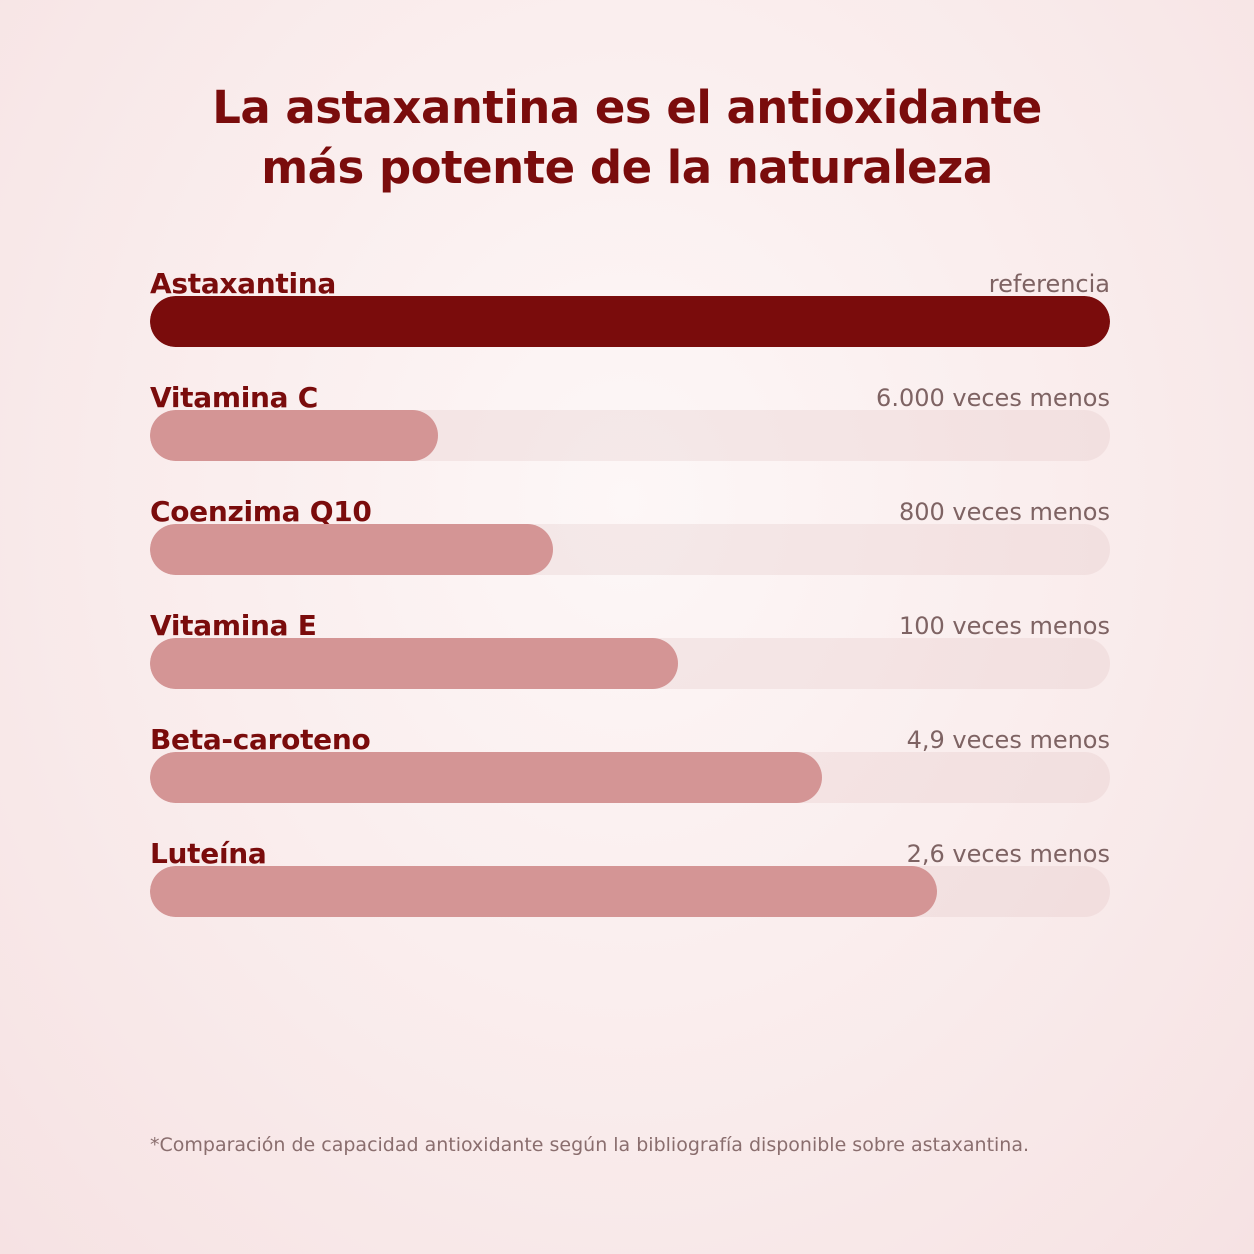 This screenshot has width=1254, height=1254. I want to click on bar-value-label: 6.000 veces menos, so click(993, 398).